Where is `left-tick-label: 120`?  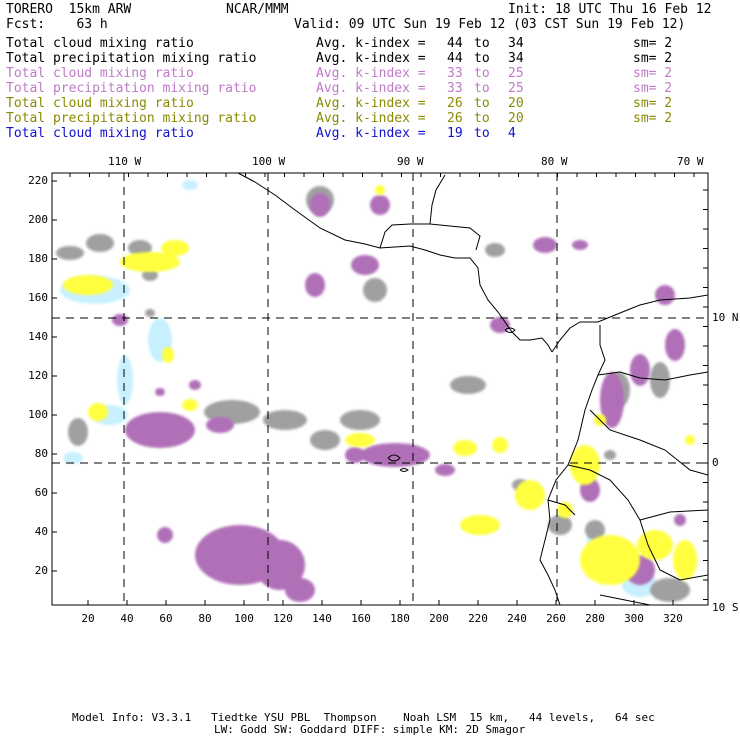 left-tick-label: 120 is located at coordinates (38, 375).